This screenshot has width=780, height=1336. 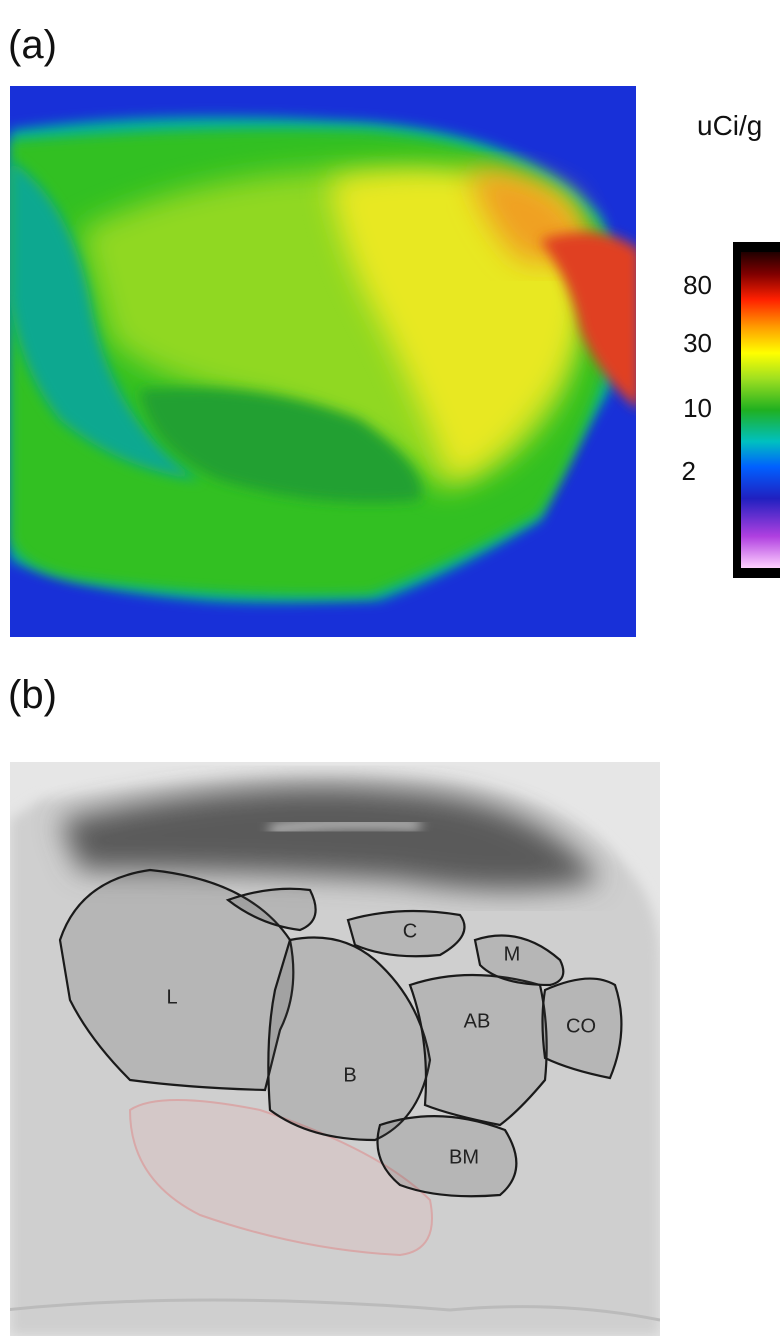 I want to click on region-label: AB, so click(x=477, y=1021).